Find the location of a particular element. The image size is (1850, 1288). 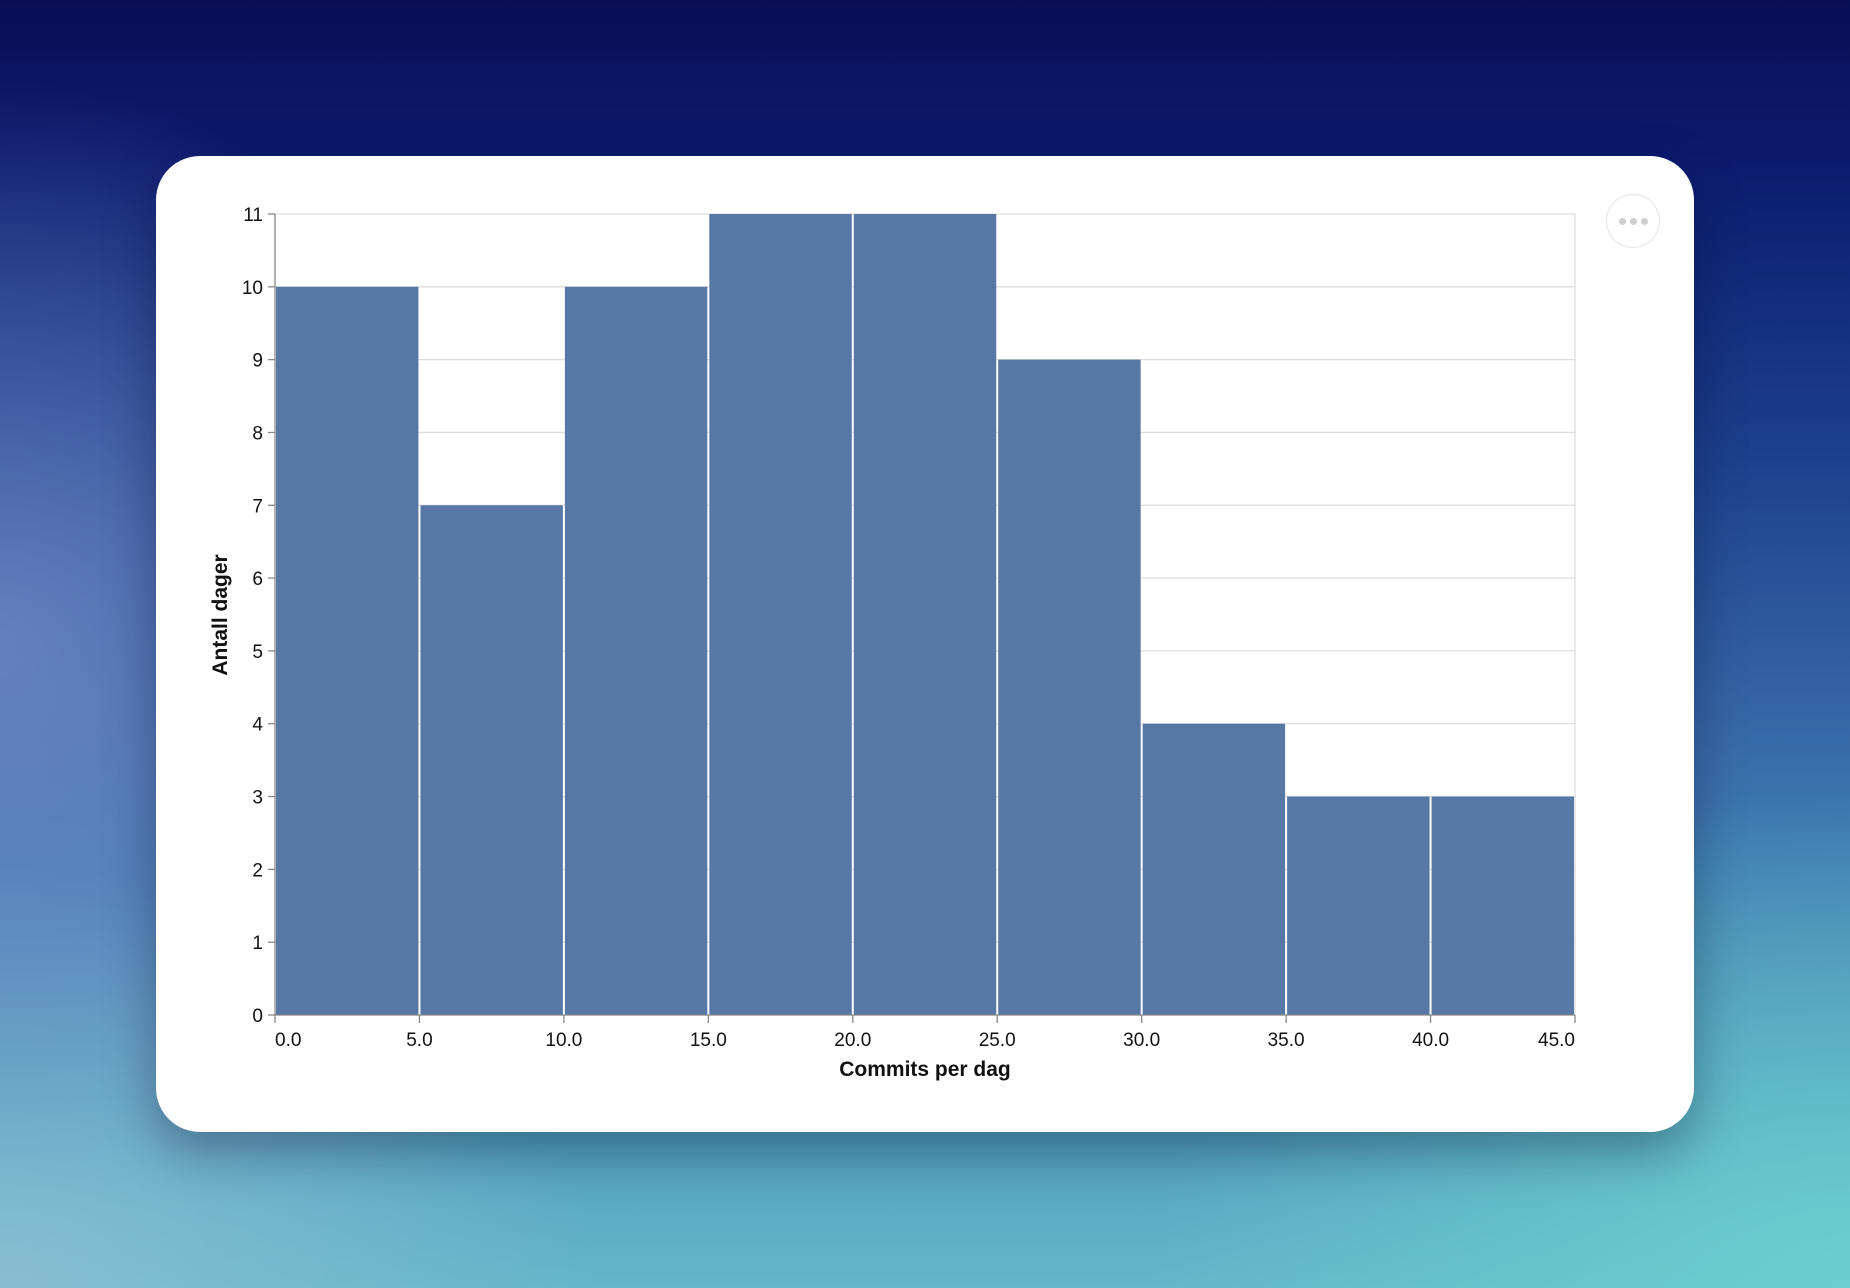

y-tick-label: 11 is located at coordinates (253, 215).